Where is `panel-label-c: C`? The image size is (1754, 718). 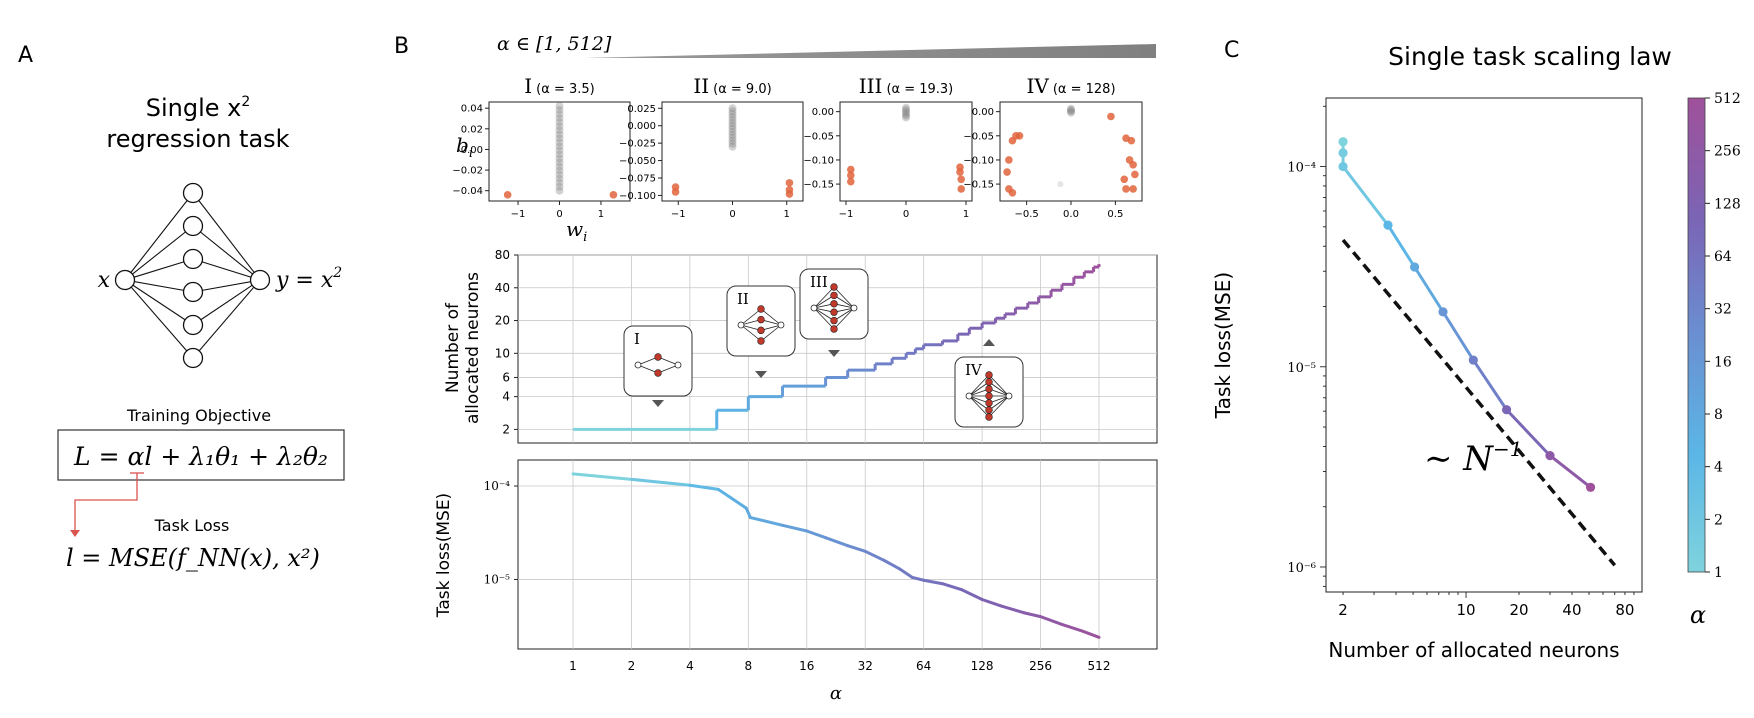
panel-label-c: C is located at coordinates (1231, 50).